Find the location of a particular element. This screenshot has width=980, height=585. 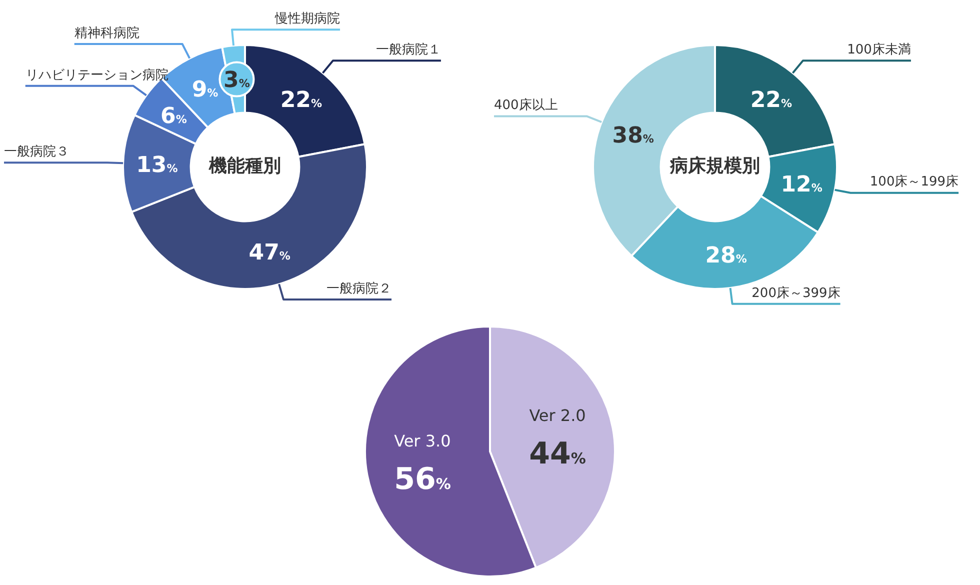

text: 機能種別 is located at coordinates (244, 166).